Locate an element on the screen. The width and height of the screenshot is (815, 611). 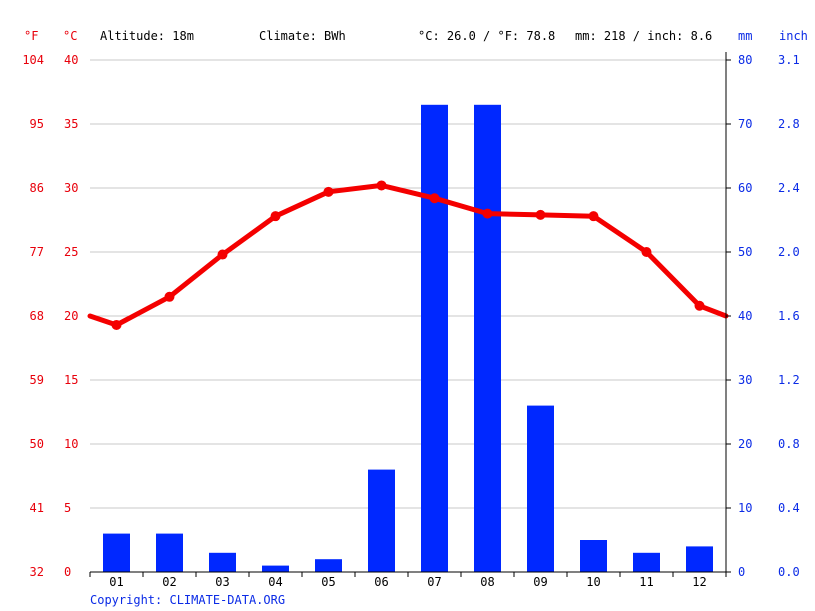
y-left-f-tick-label: 50 is located at coordinates (37, 444).